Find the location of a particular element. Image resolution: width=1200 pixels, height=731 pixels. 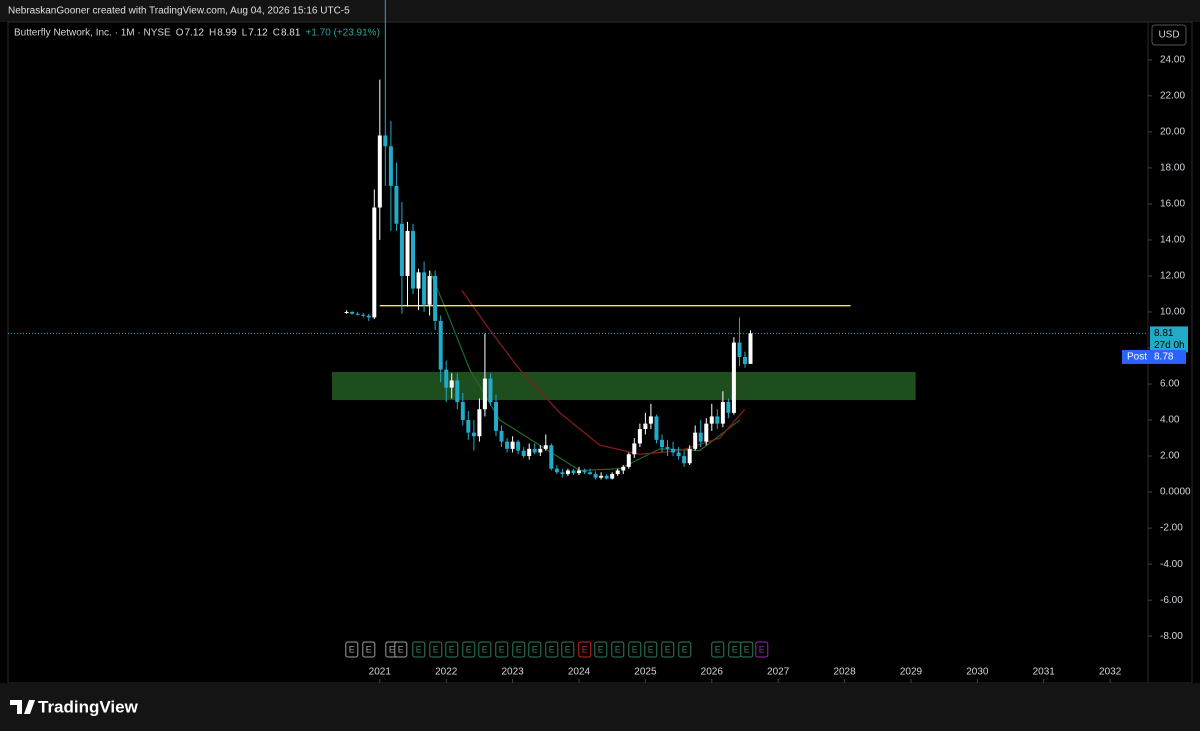

legend-key: H is located at coordinates (212, 33).